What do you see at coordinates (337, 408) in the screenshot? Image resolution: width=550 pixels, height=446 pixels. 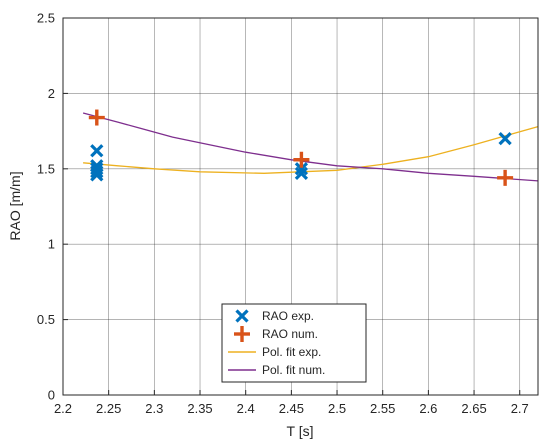 I see `x-tick-label: 2.5` at bounding box center [337, 408].